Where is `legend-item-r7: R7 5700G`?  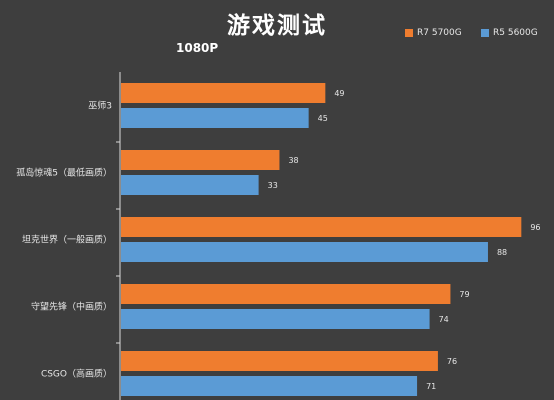 legend-item-r7: R7 5700G is located at coordinates (433, 33).